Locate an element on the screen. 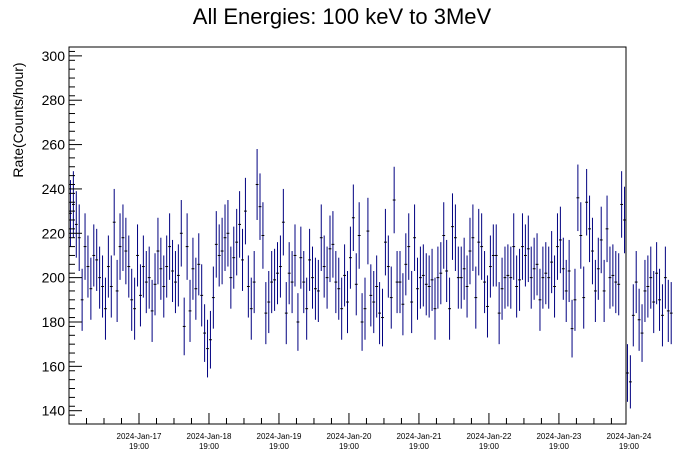 The image size is (696, 472). x-tick-label-date: 2024-Jan-22 is located at coordinates (488, 436).